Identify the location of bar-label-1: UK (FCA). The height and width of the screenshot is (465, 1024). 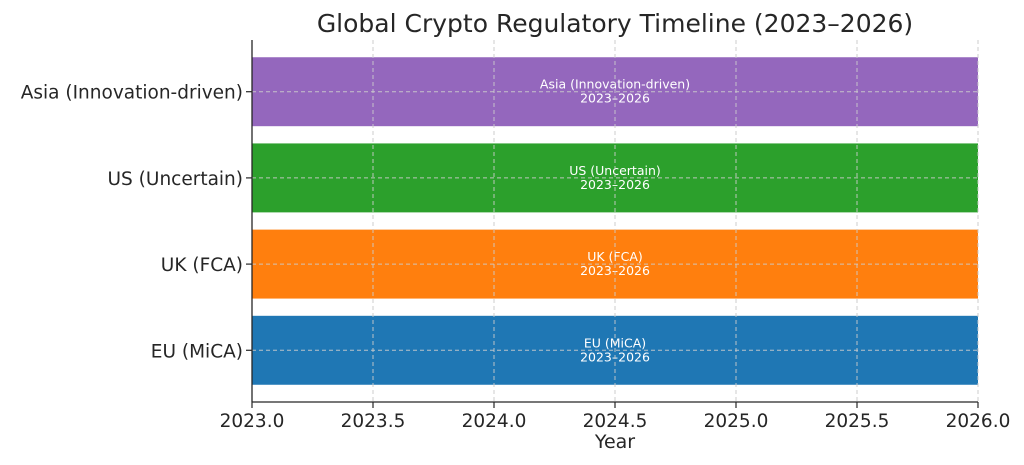
(615, 256).